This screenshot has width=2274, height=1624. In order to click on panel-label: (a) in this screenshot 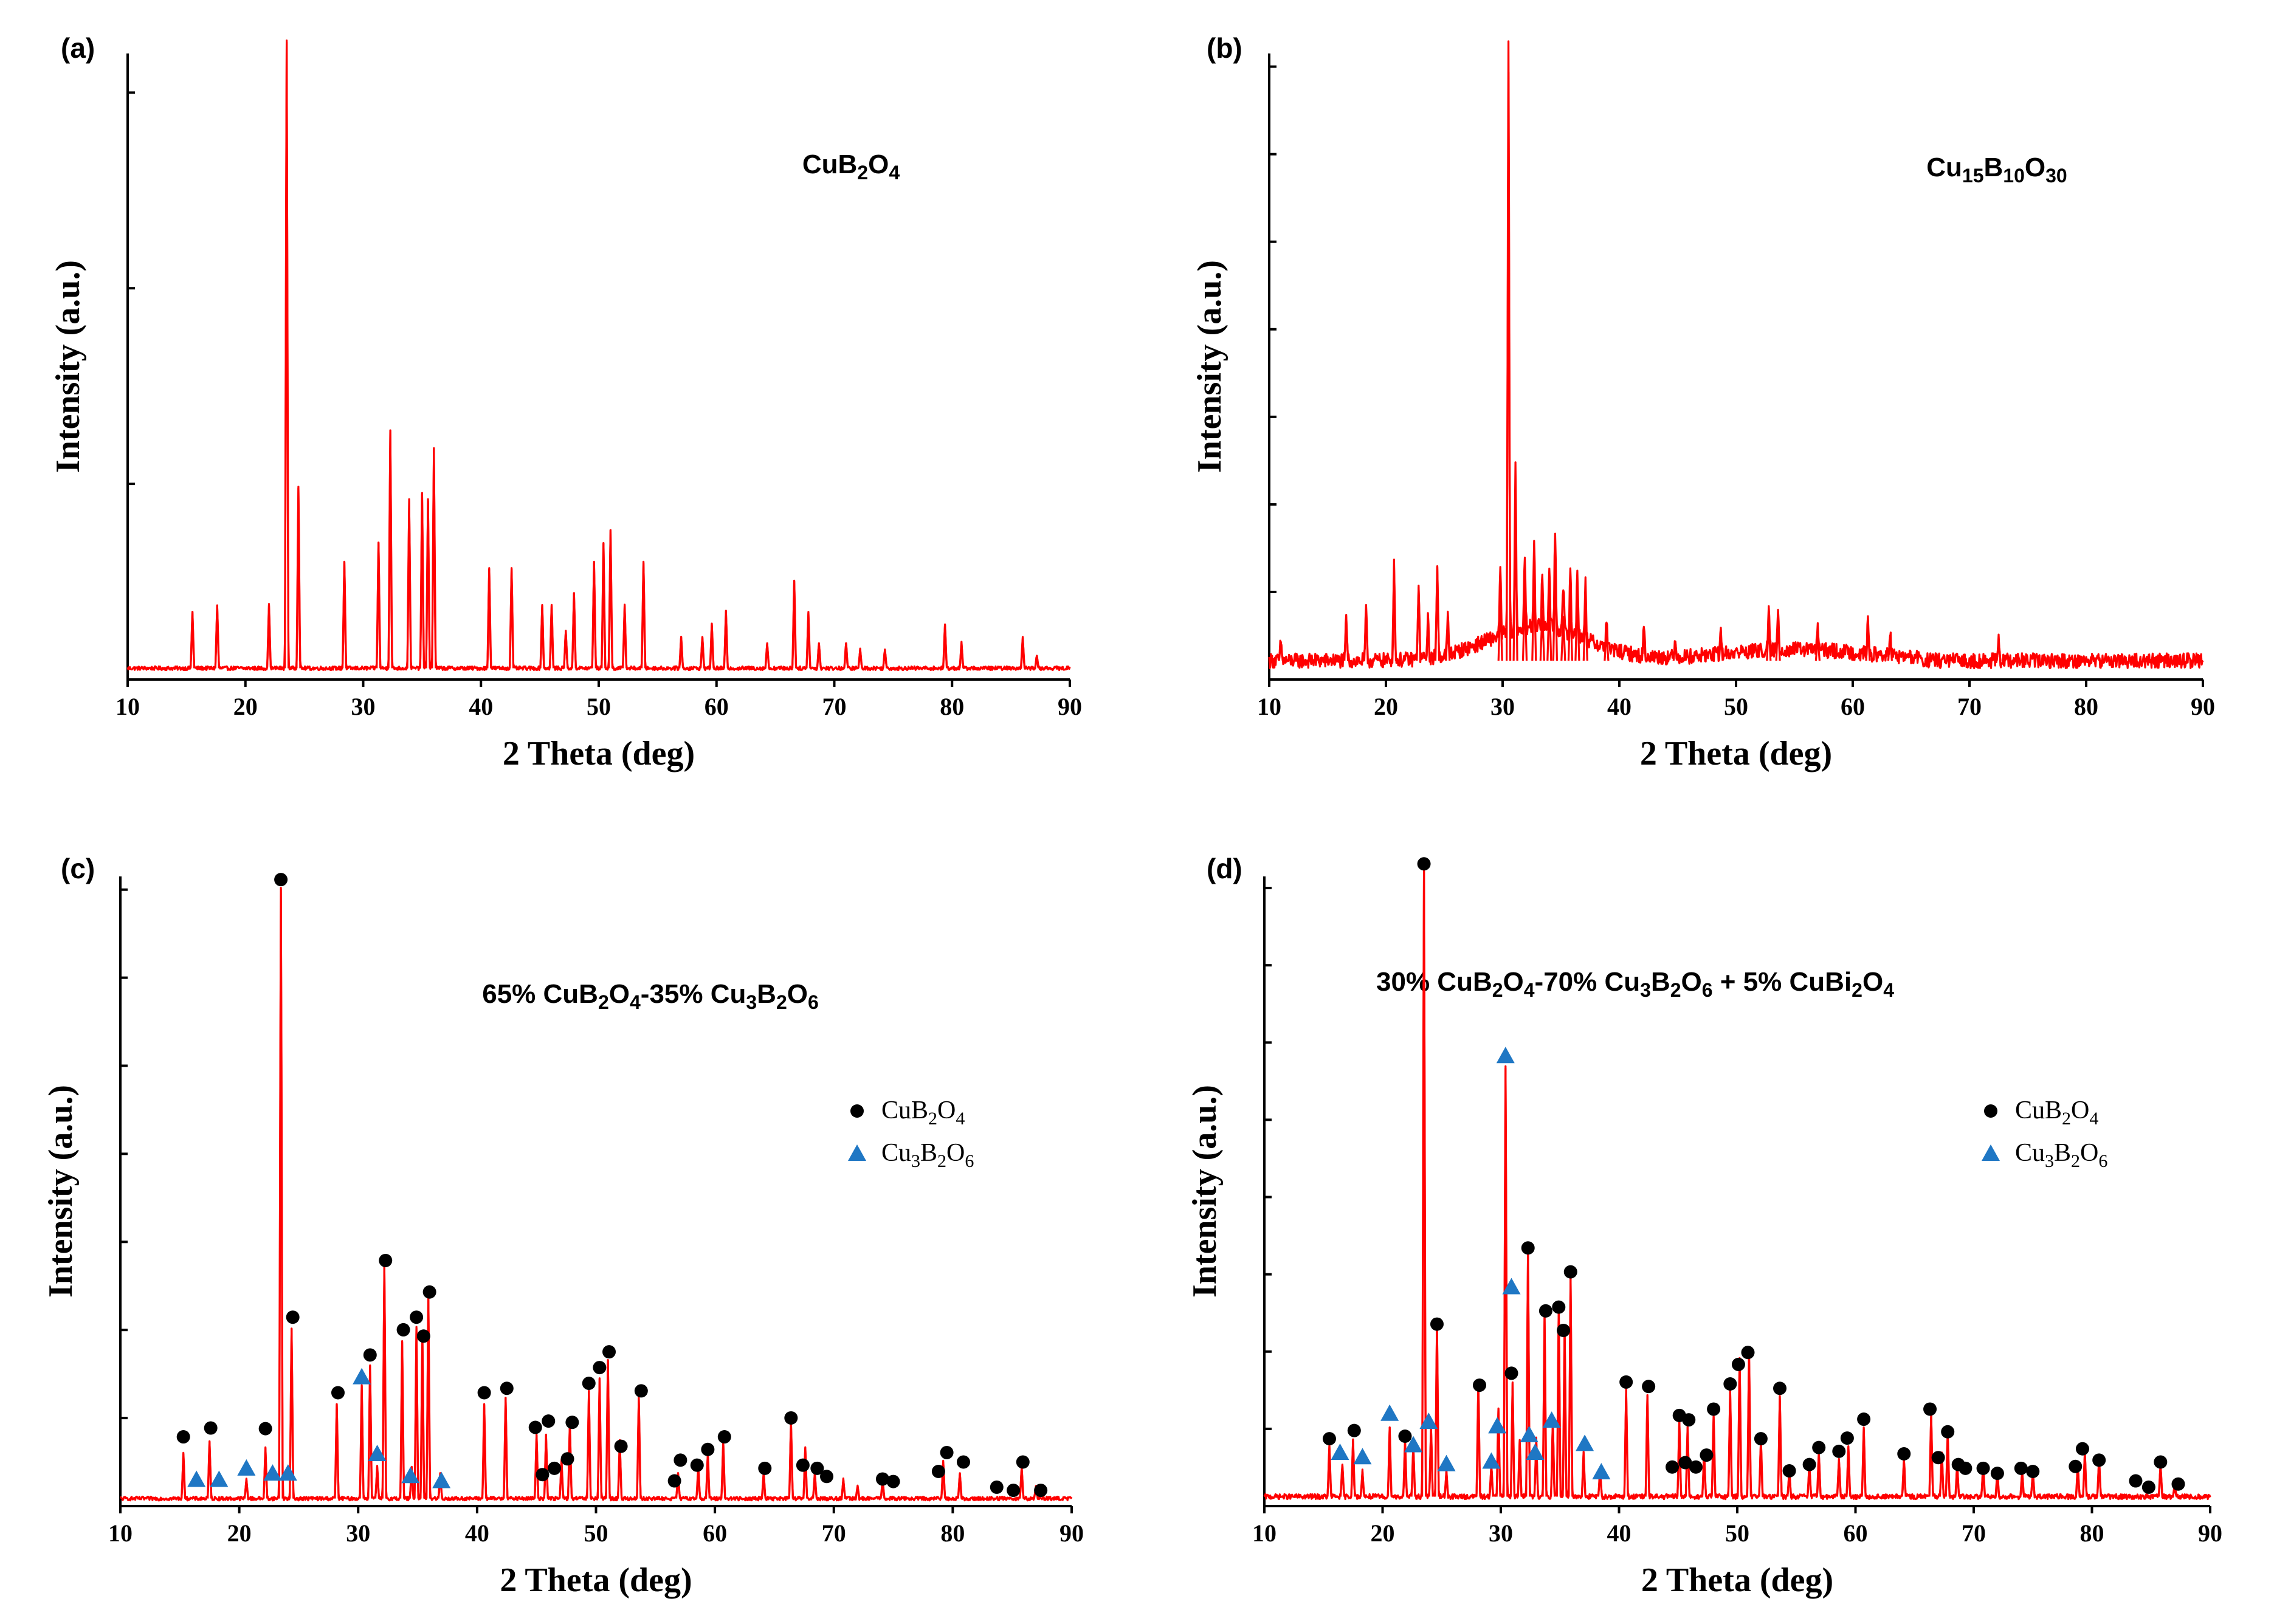, I will do `click(78, 48)`.